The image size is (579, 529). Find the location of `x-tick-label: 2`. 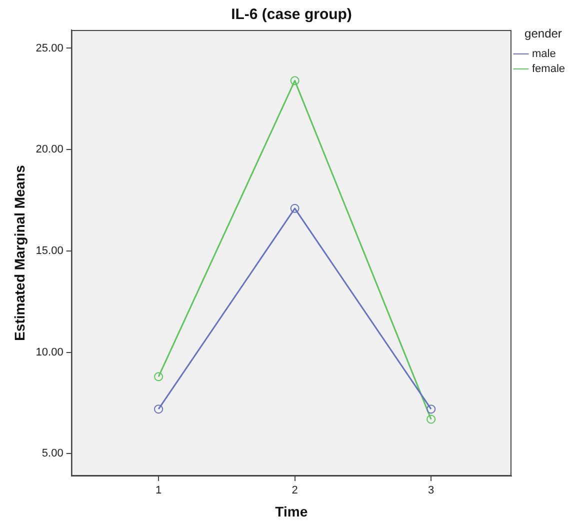

x-tick-label: 2 is located at coordinates (295, 490).